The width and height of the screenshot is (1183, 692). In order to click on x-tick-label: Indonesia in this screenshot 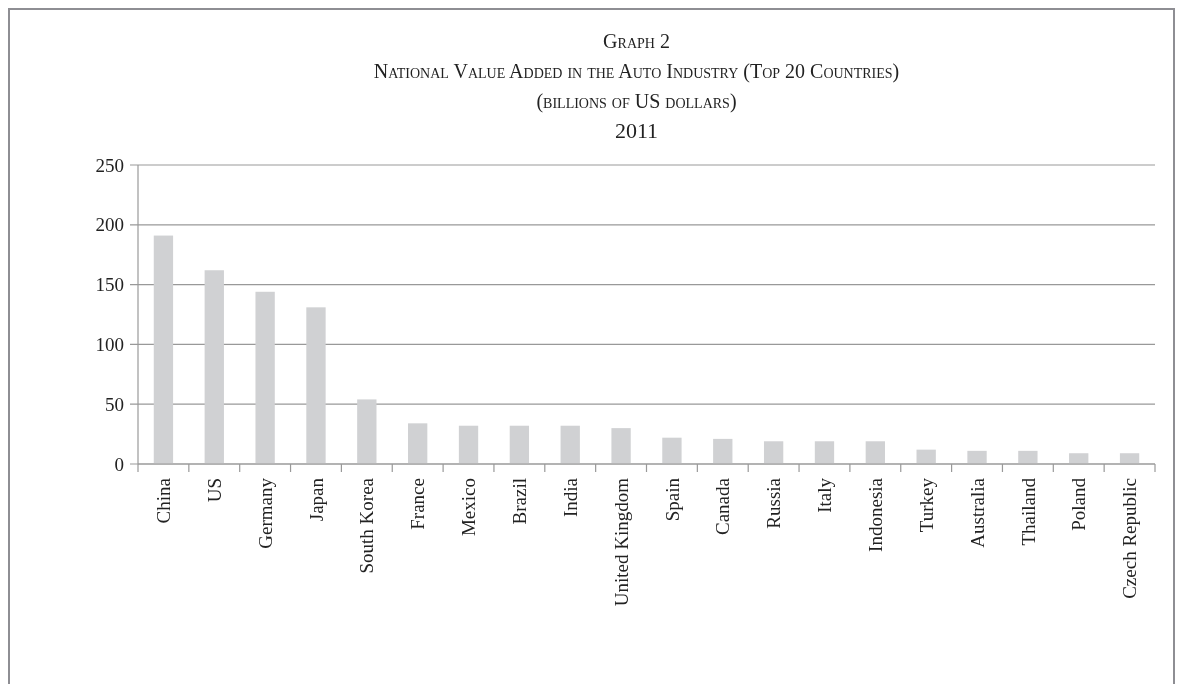, I will do `click(875, 514)`.